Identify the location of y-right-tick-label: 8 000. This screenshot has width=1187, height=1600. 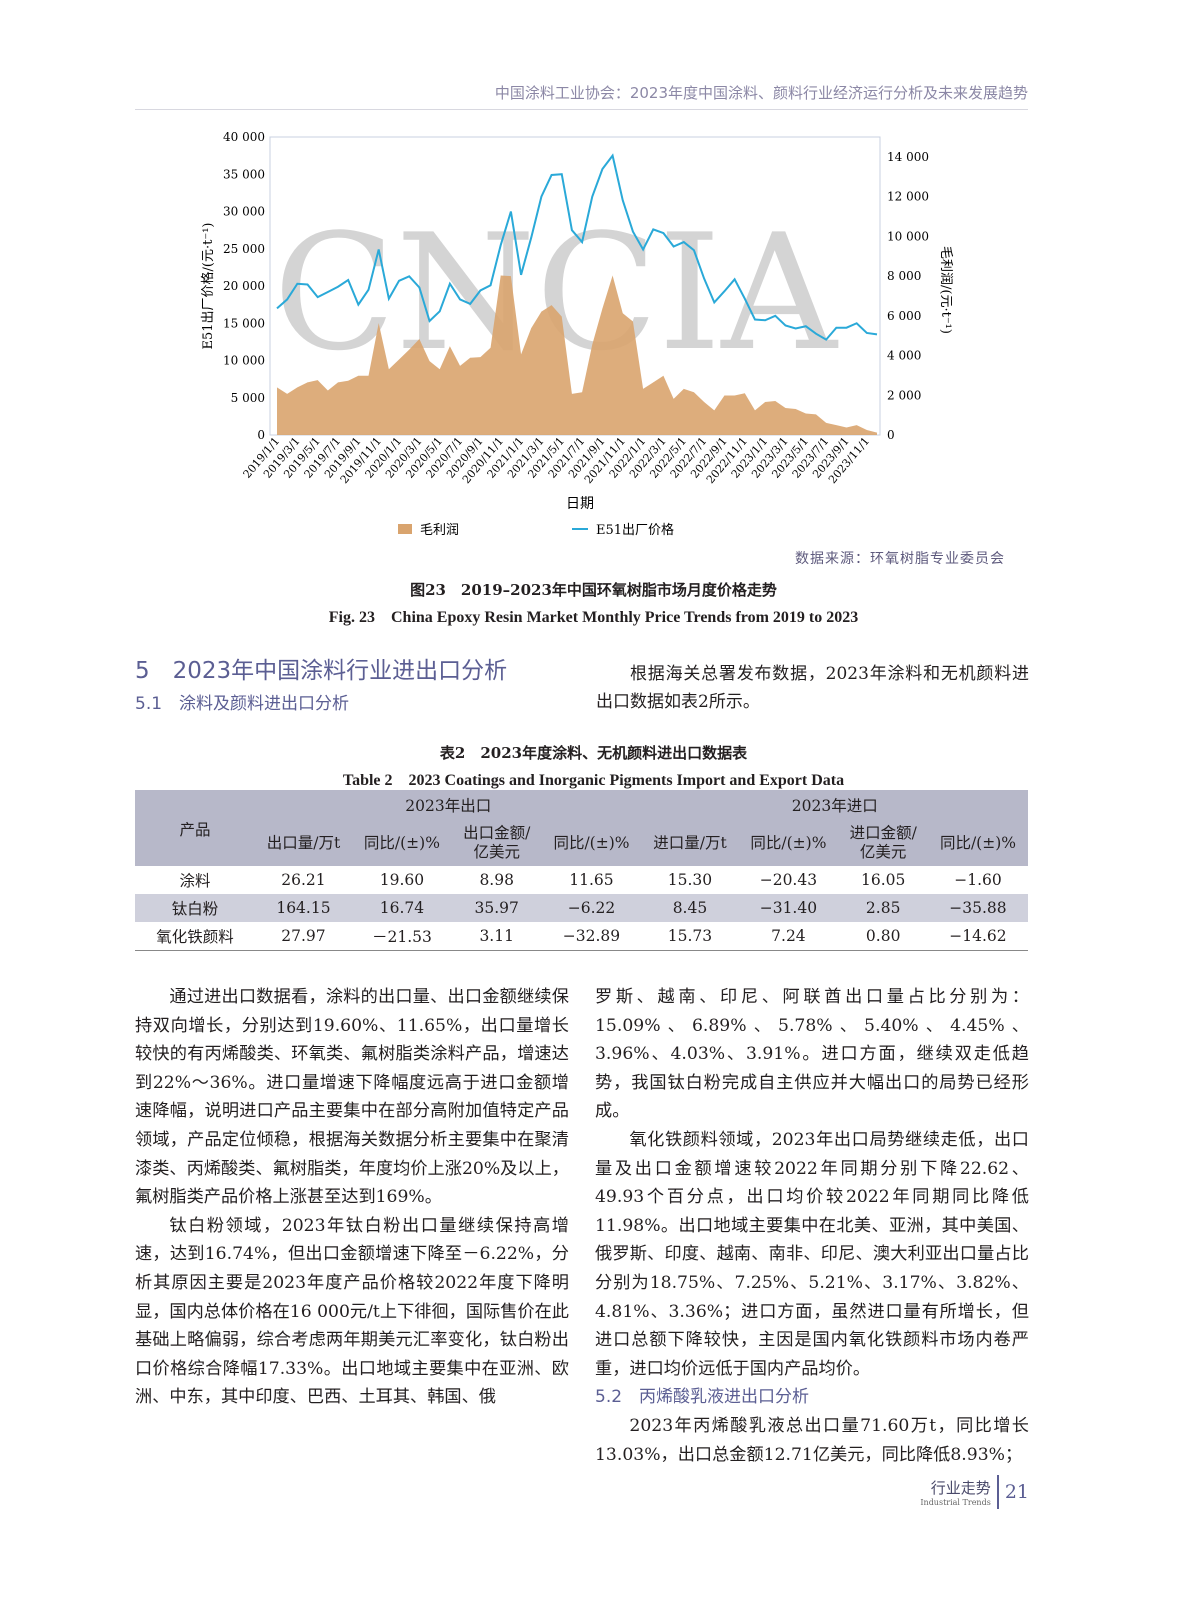
(904, 276).